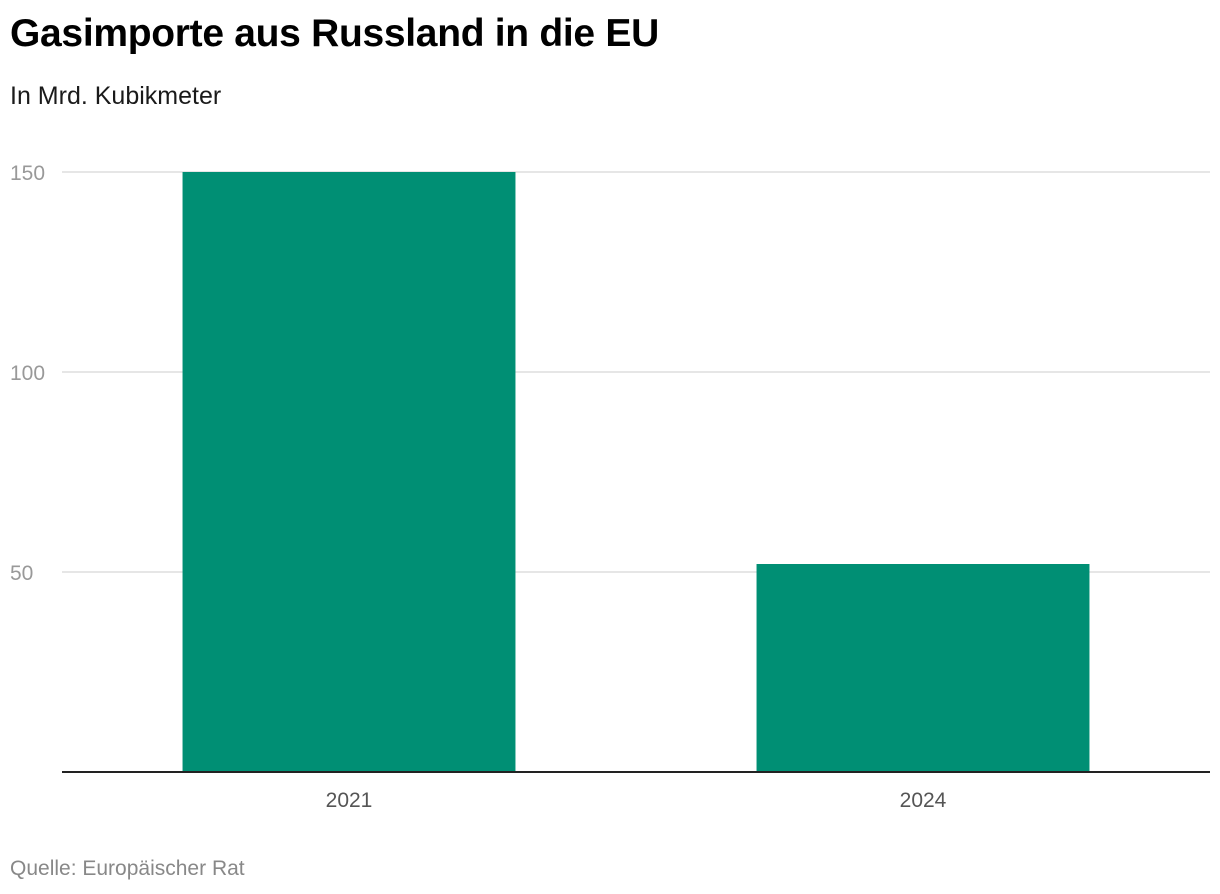 This screenshot has width=1220, height=894. I want to click on x-category-label: 2021, so click(349, 800).